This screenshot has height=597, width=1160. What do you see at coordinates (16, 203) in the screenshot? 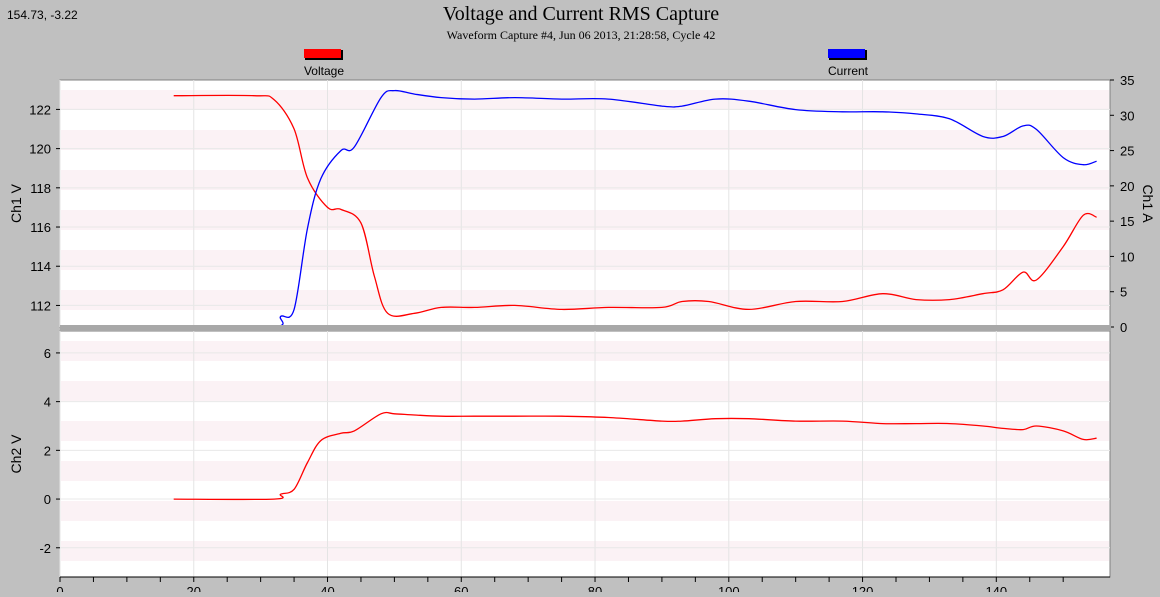
I see `left-axis-label: Ch1 V` at bounding box center [16, 203].